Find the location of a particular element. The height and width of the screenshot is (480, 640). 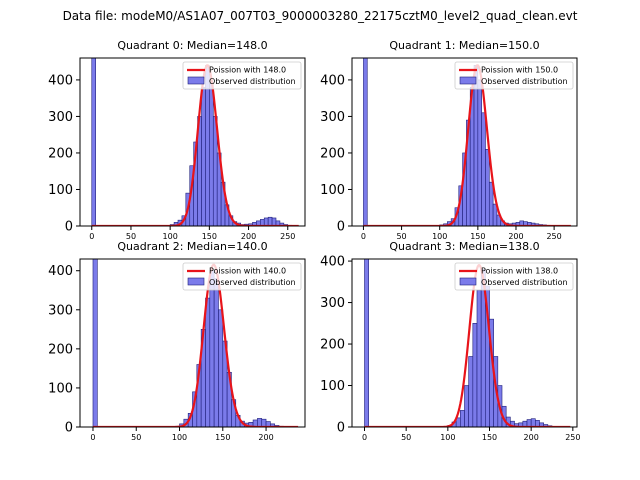

legend-label: Poission with 148.0 is located at coordinates (247, 70).